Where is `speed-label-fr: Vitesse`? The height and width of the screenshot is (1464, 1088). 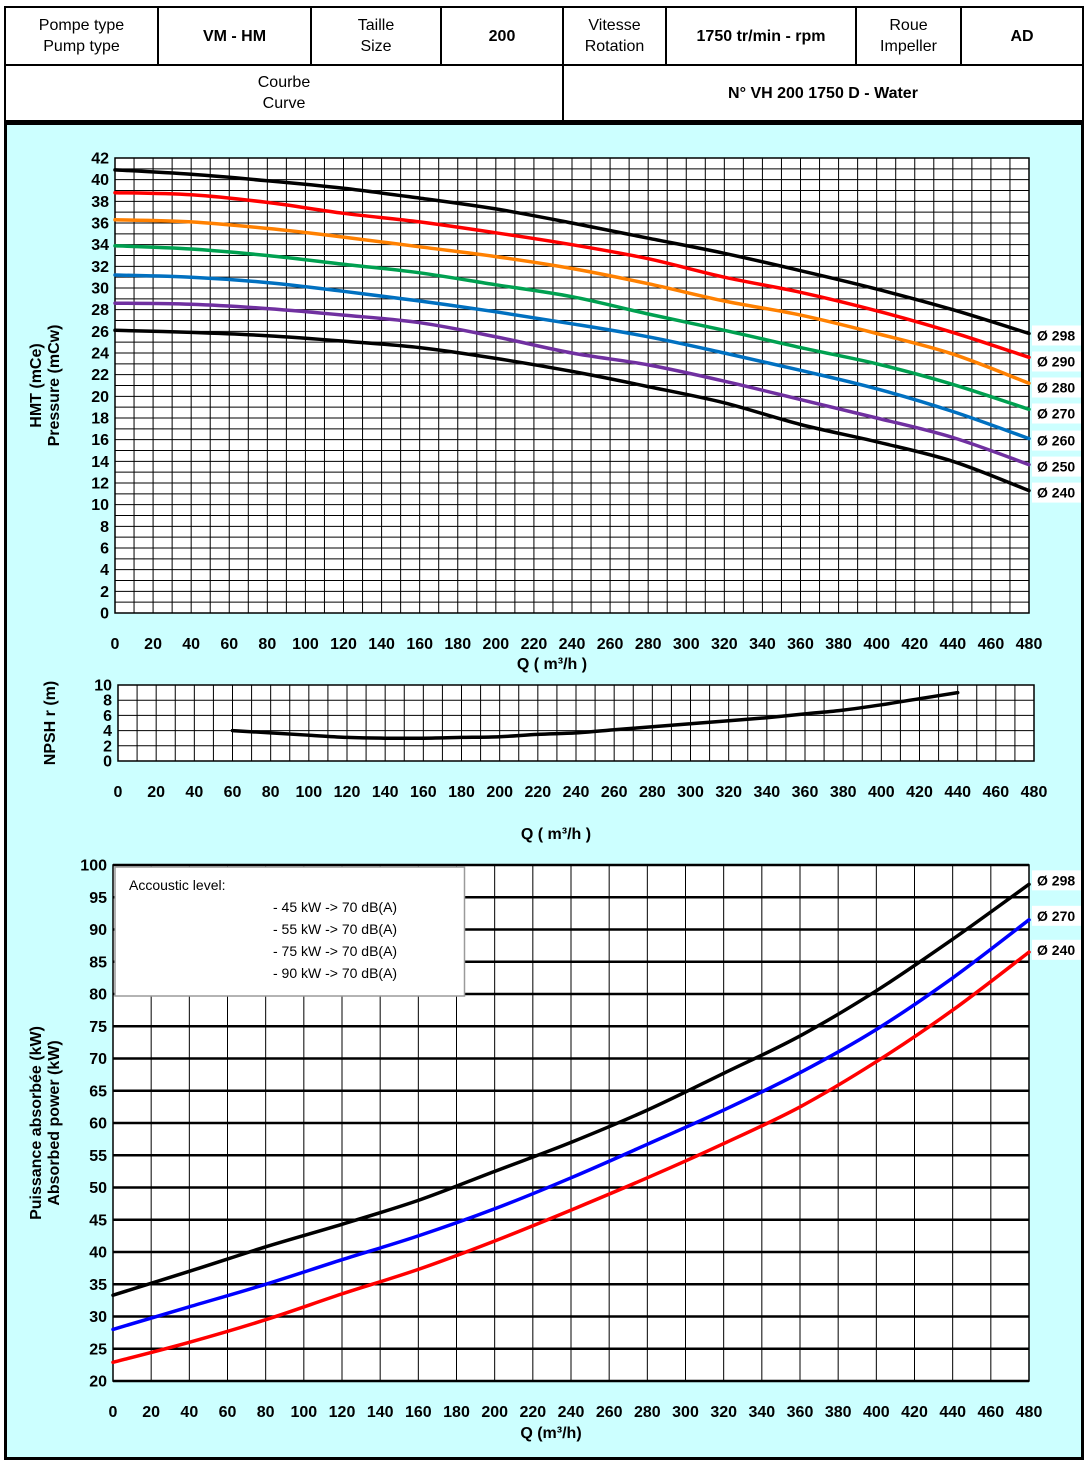 speed-label-fr: Vitesse is located at coordinates (614, 25).